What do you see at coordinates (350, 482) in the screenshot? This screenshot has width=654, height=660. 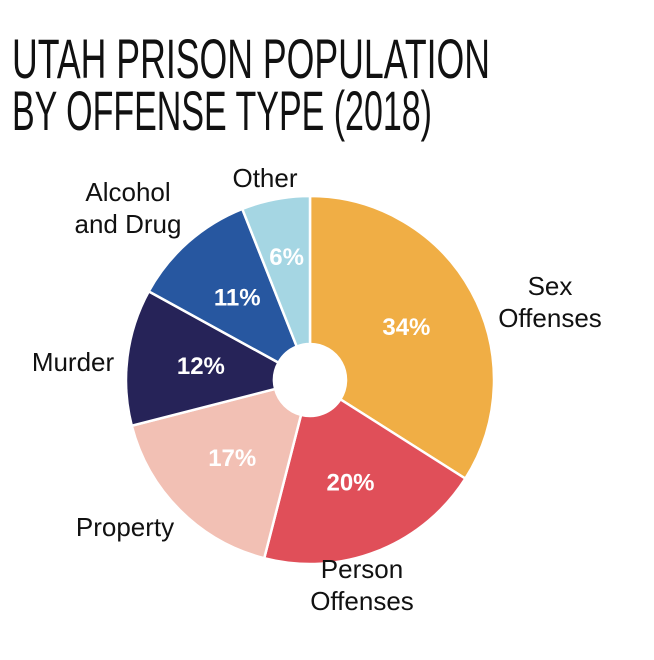 I see `data-label: 20%` at bounding box center [350, 482].